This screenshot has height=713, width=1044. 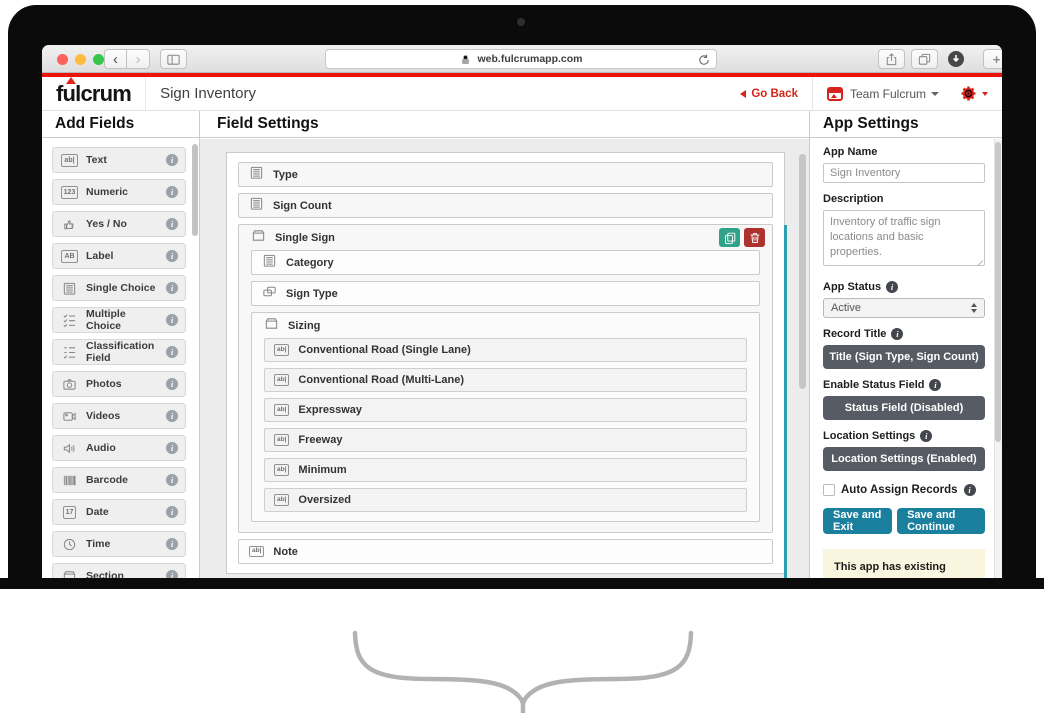 What do you see at coordinates (115, 59) in the screenshot?
I see `back-button: ‹` at bounding box center [115, 59].